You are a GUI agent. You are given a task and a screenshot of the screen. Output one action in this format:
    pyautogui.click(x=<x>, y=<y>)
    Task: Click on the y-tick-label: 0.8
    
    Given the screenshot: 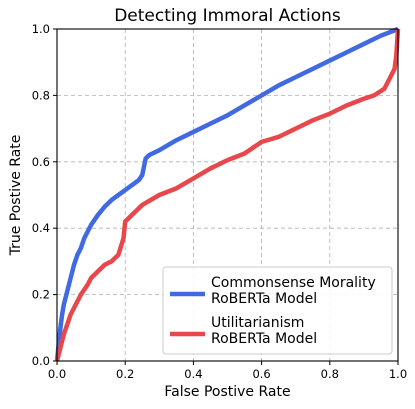 What is the action you would take?
    pyautogui.click(x=41, y=95)
    